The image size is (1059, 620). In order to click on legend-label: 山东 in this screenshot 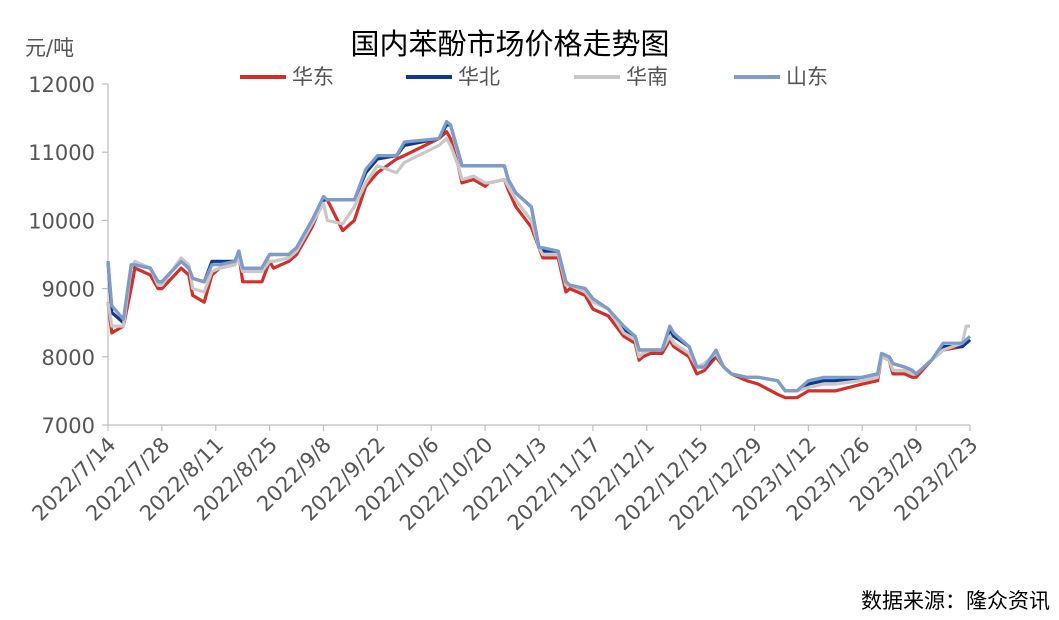, I will do `click(807, 77)`.